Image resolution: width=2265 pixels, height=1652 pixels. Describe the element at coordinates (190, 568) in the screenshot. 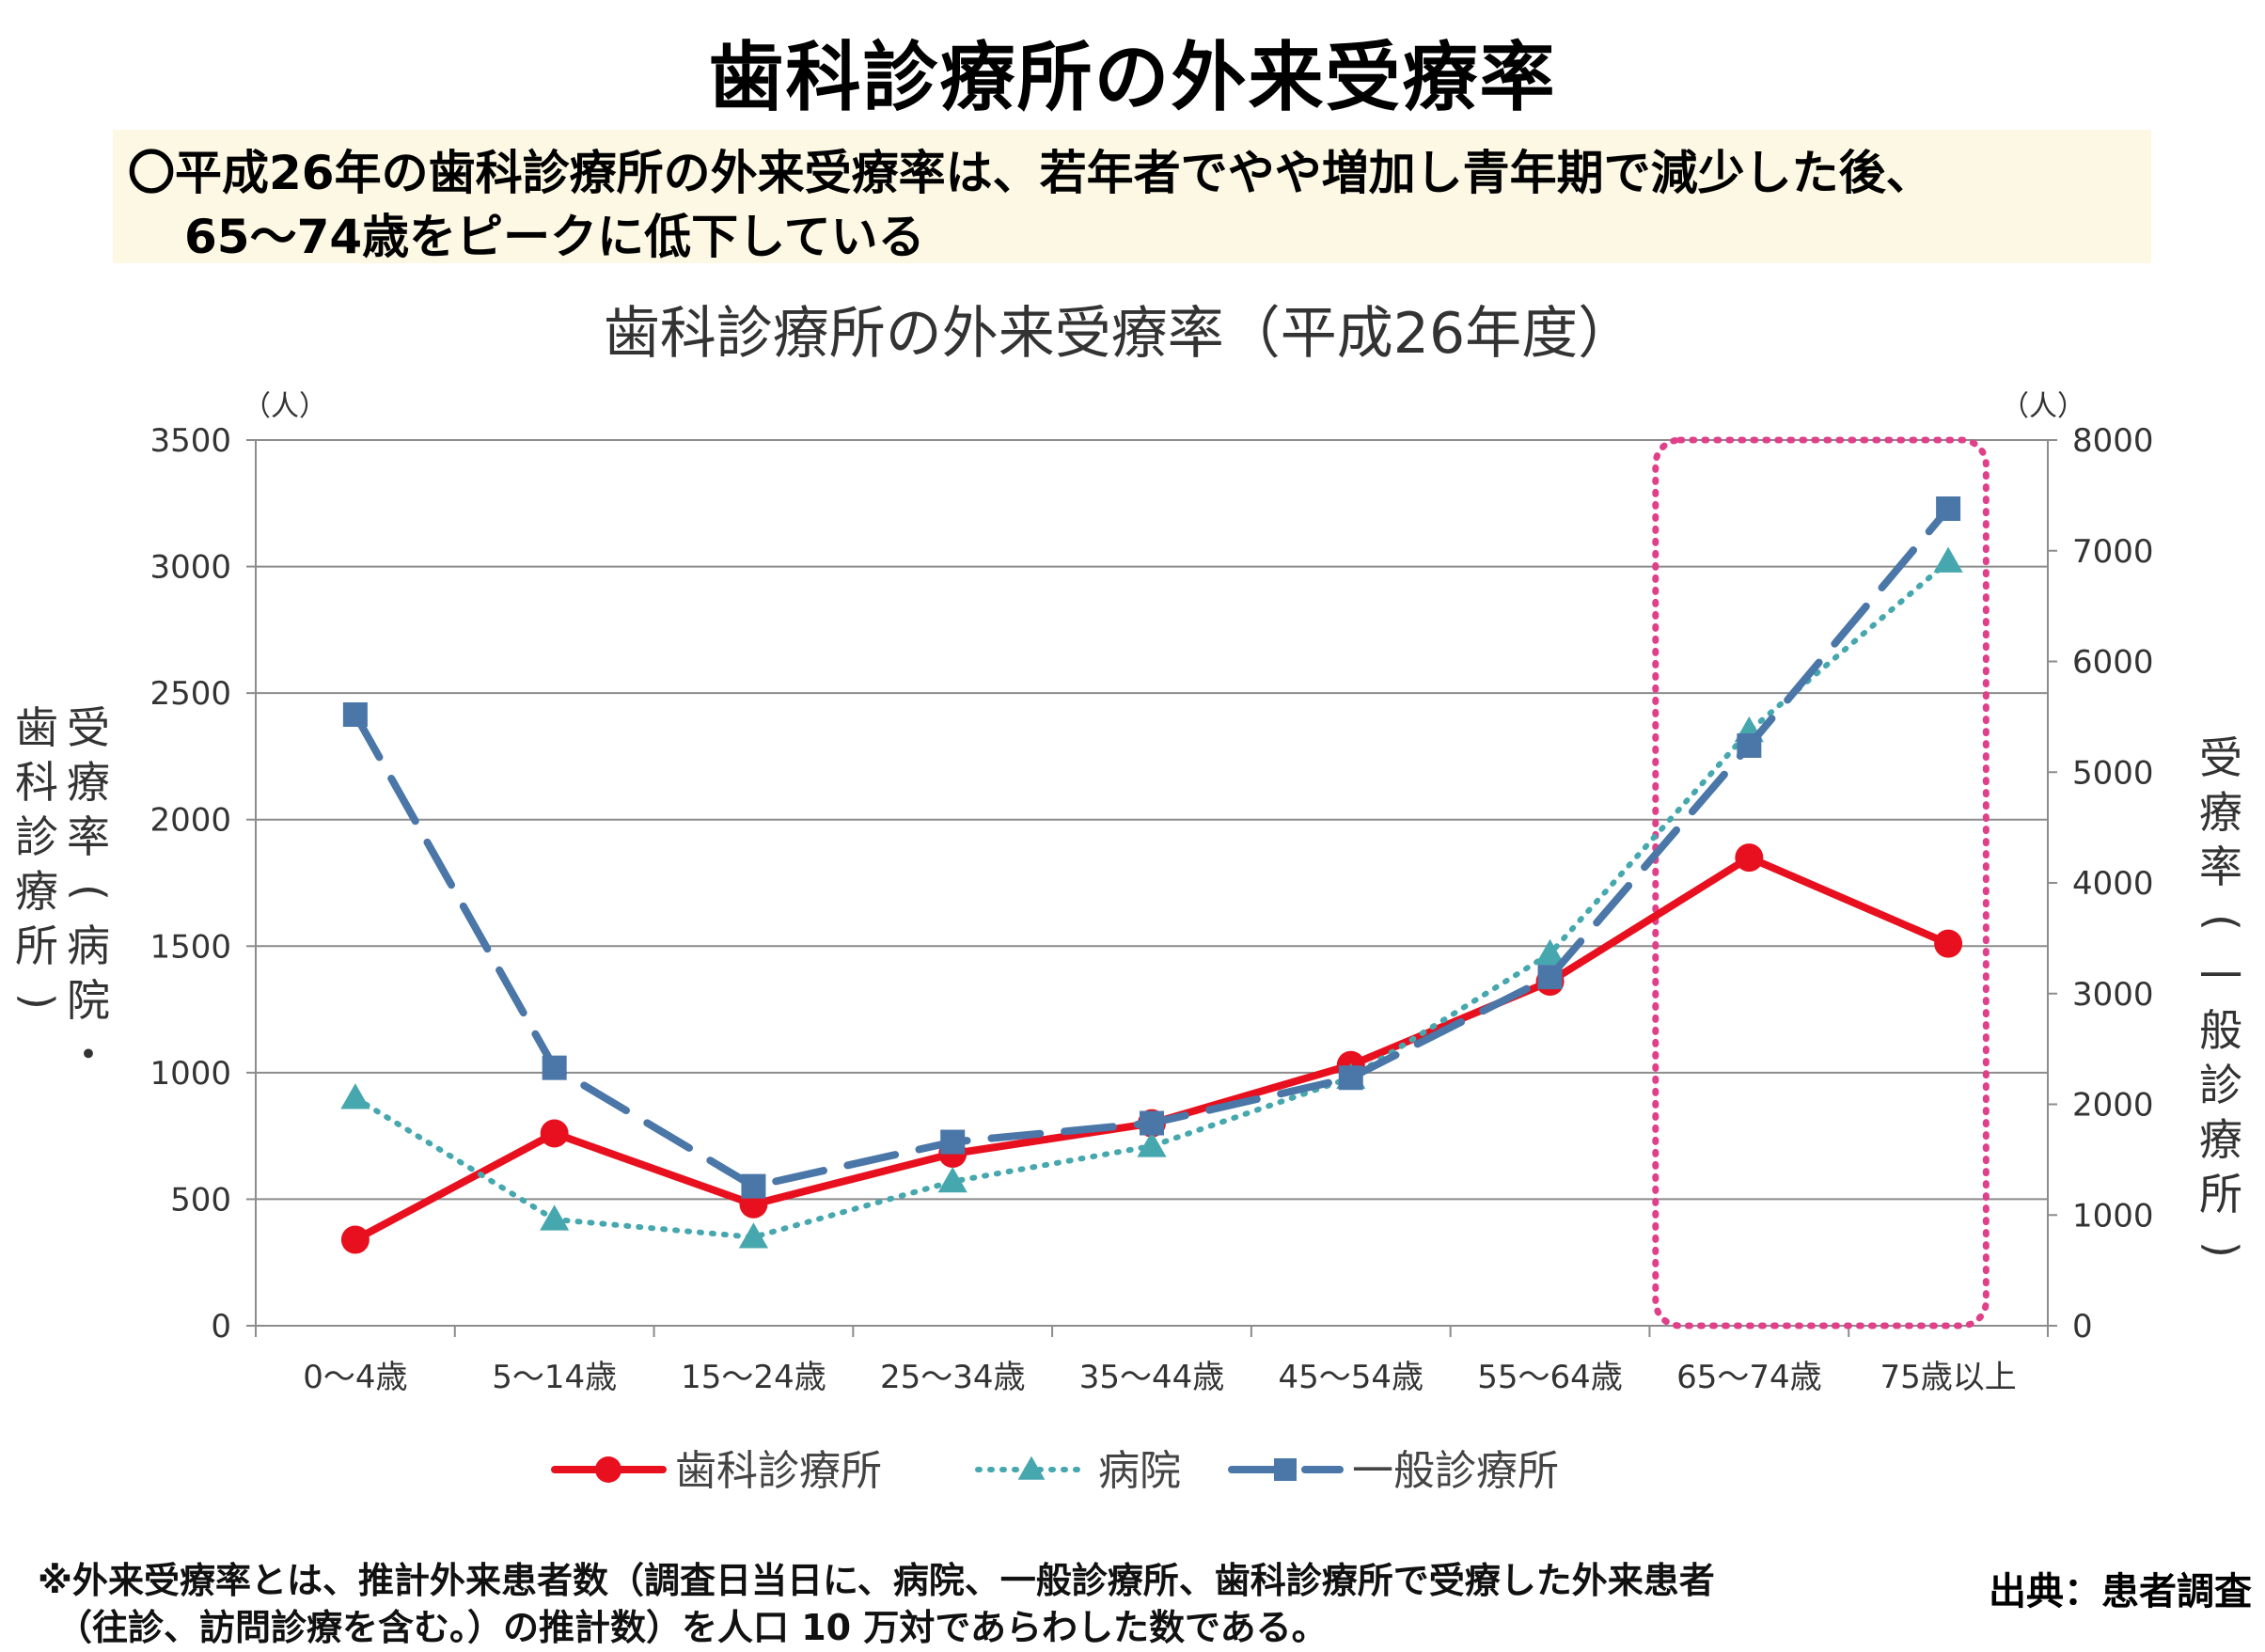

I see `left-tick-label: 3000` at that location.